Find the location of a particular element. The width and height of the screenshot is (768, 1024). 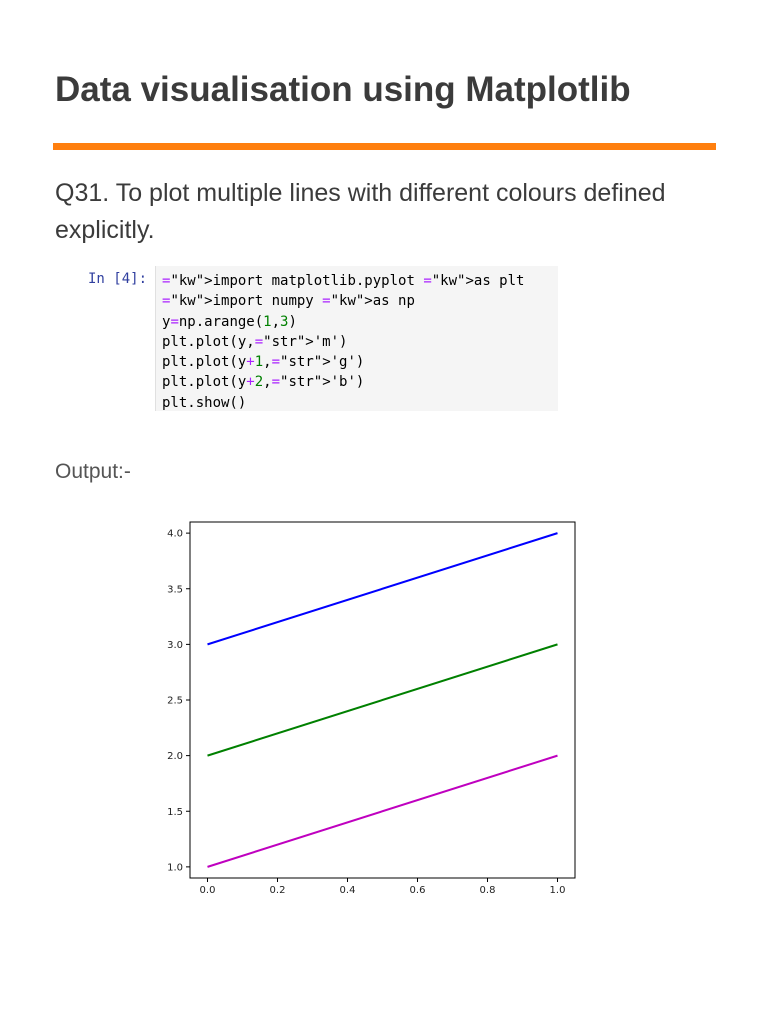

x-tick-label: 0.2 is located at coordinates (278, 890).